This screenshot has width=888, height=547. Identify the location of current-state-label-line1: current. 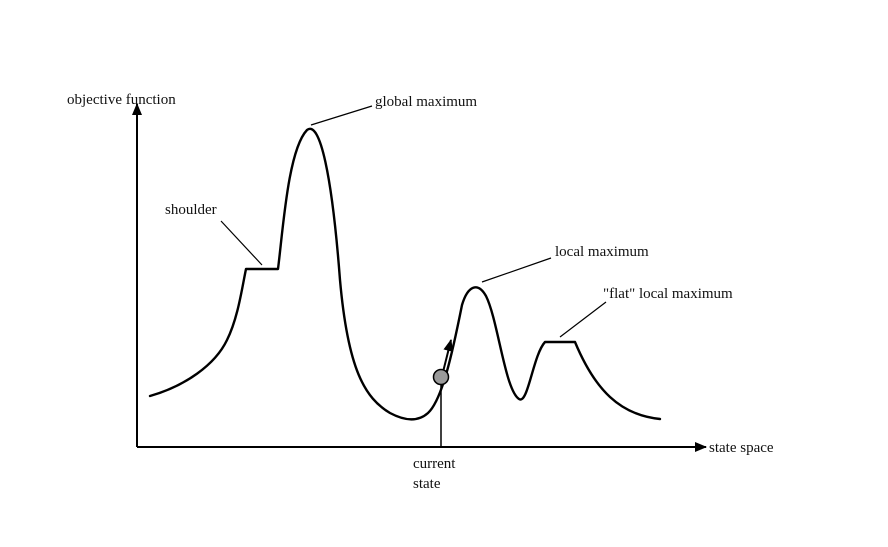
(434, 464).